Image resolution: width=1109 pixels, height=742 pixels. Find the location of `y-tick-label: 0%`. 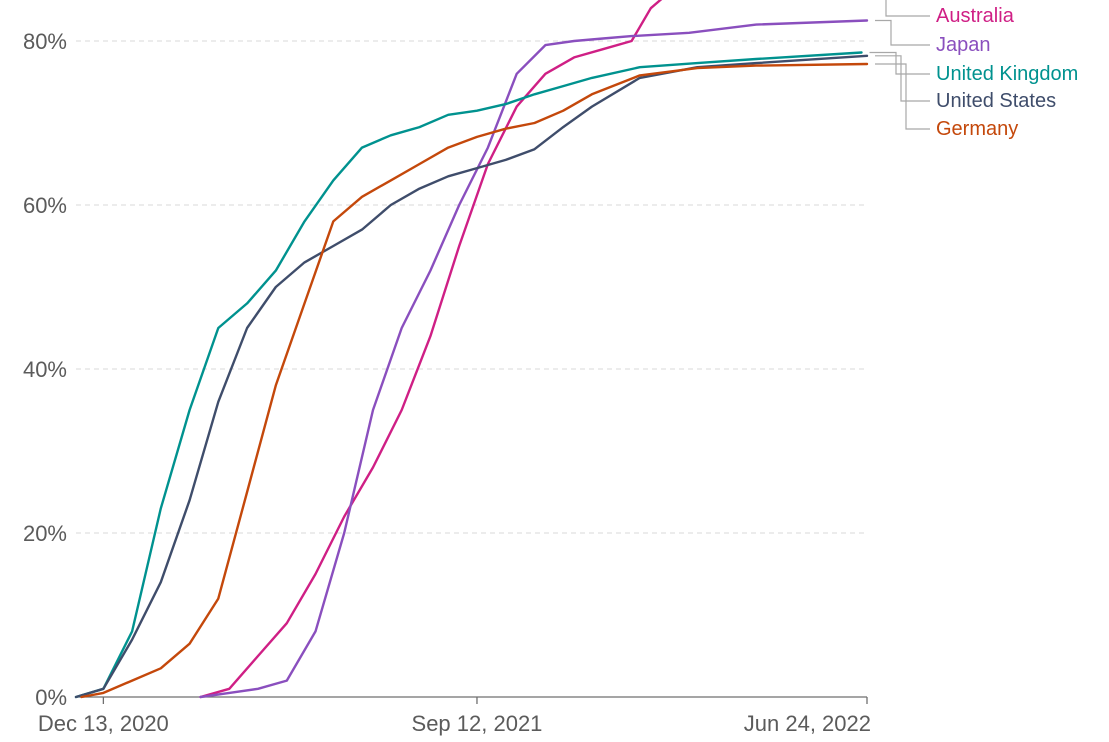

y-tick-label: 0% is located at coordinates (51, 697).